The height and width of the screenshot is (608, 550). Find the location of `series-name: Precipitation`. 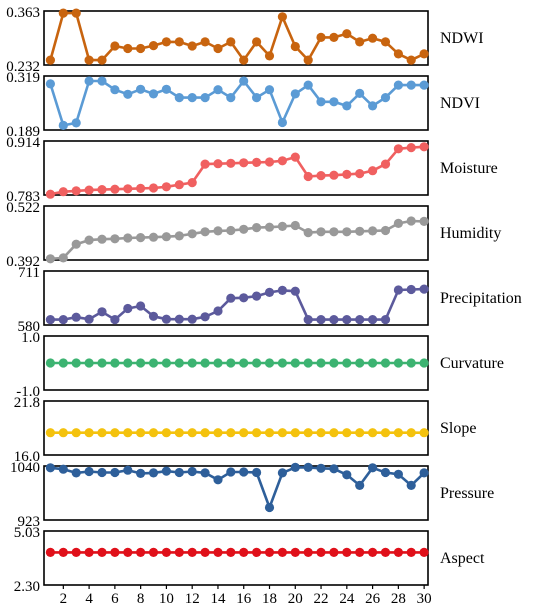

series-name: Precipitation is located at coordinates (481, 298).